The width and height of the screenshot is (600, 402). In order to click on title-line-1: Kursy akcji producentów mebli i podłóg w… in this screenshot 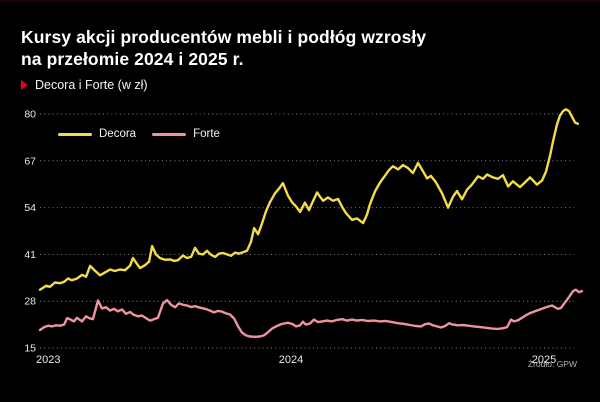, I will do `click(224, 37)`.